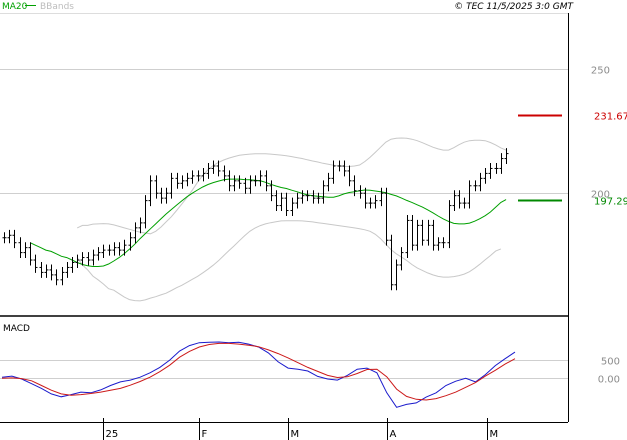 Image resolution: width=627 pixels, height=440 pixels. I want to click on macd-panel-title: MACD, so click(16, 329).